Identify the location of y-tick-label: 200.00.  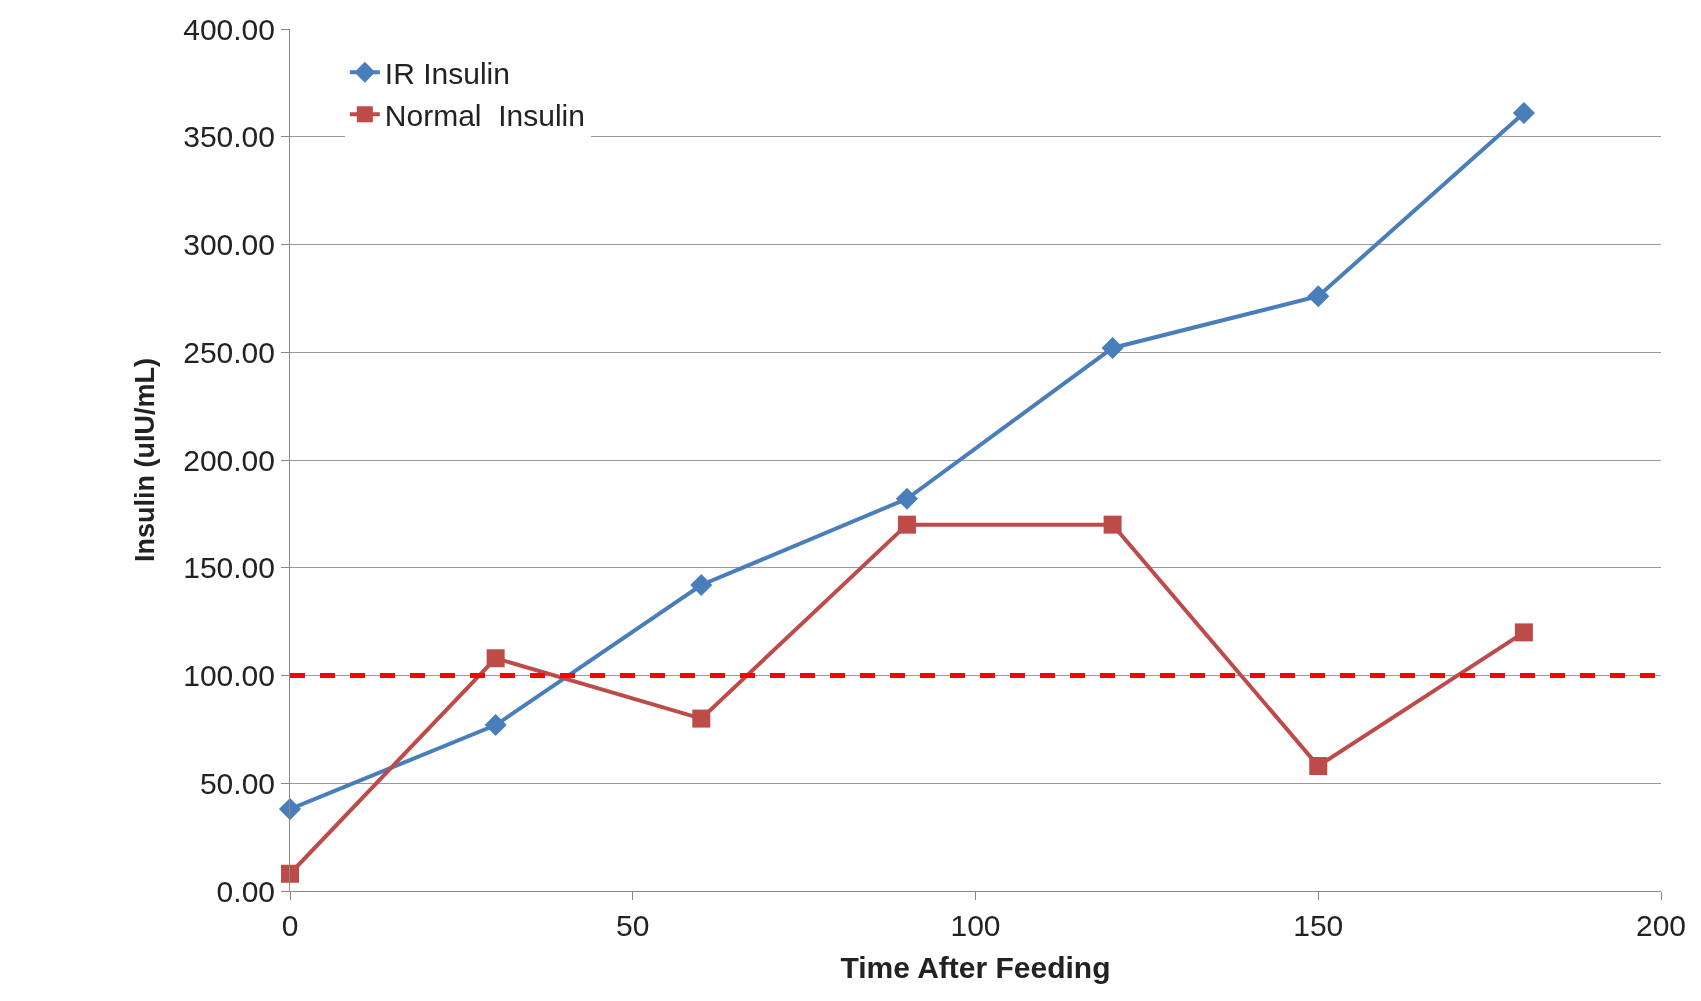
(229, 460).